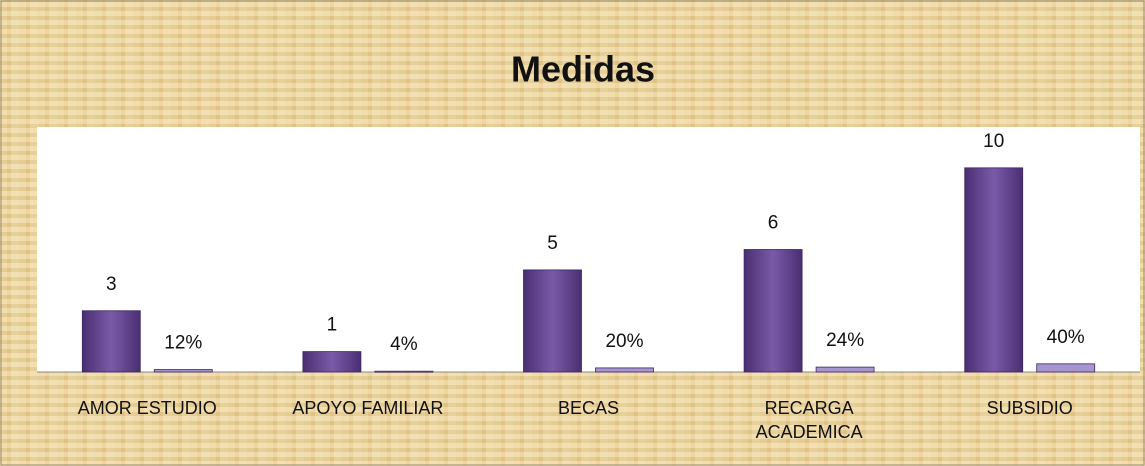  I want to click on x-tick-label: BECAS, so click(588, 408).